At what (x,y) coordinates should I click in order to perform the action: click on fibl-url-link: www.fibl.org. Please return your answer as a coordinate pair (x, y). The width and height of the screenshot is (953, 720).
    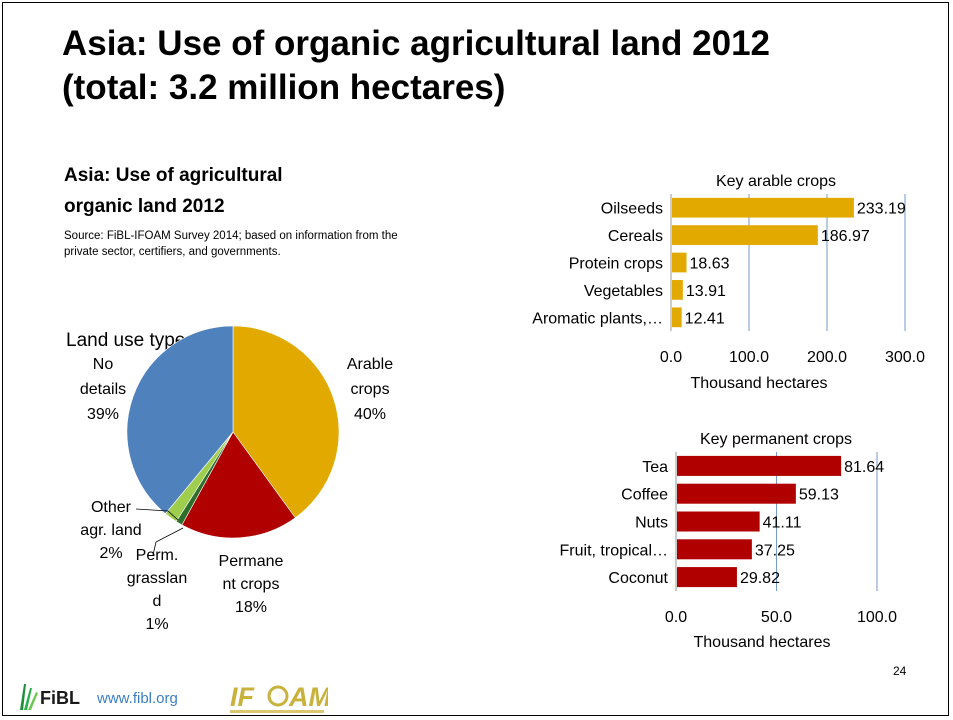
    Looking at the image, I should click on (137, 698).